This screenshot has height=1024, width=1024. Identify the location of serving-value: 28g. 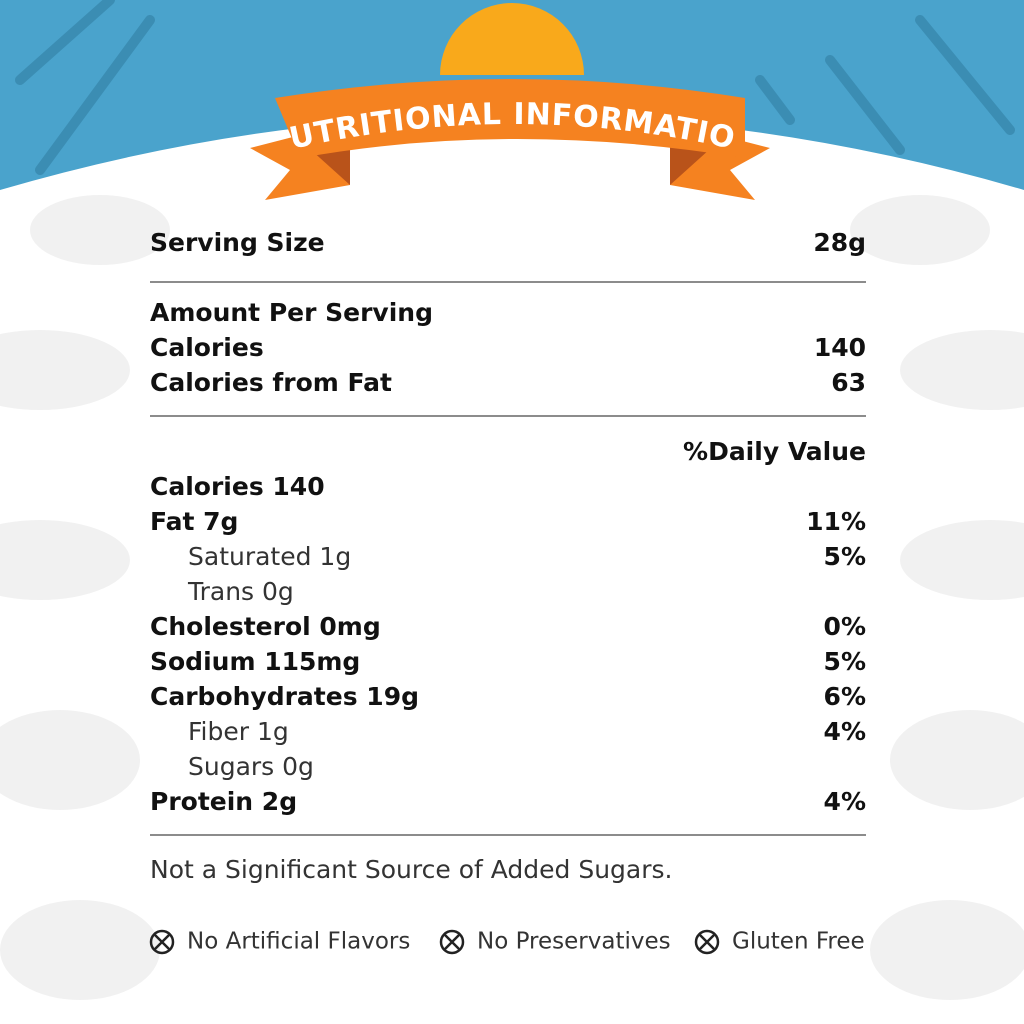
(839, 242).